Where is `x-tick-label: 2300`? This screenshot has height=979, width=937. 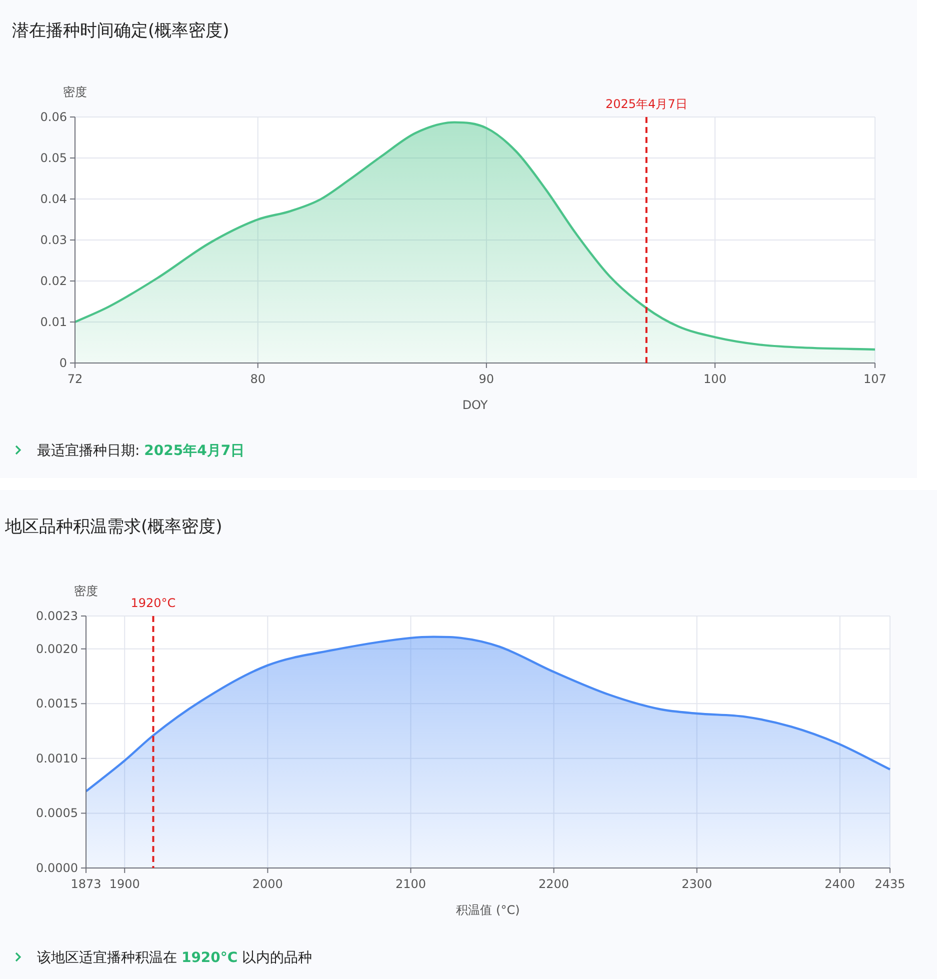 x-tick-label: 2300 is located at coordinates (697, 884).